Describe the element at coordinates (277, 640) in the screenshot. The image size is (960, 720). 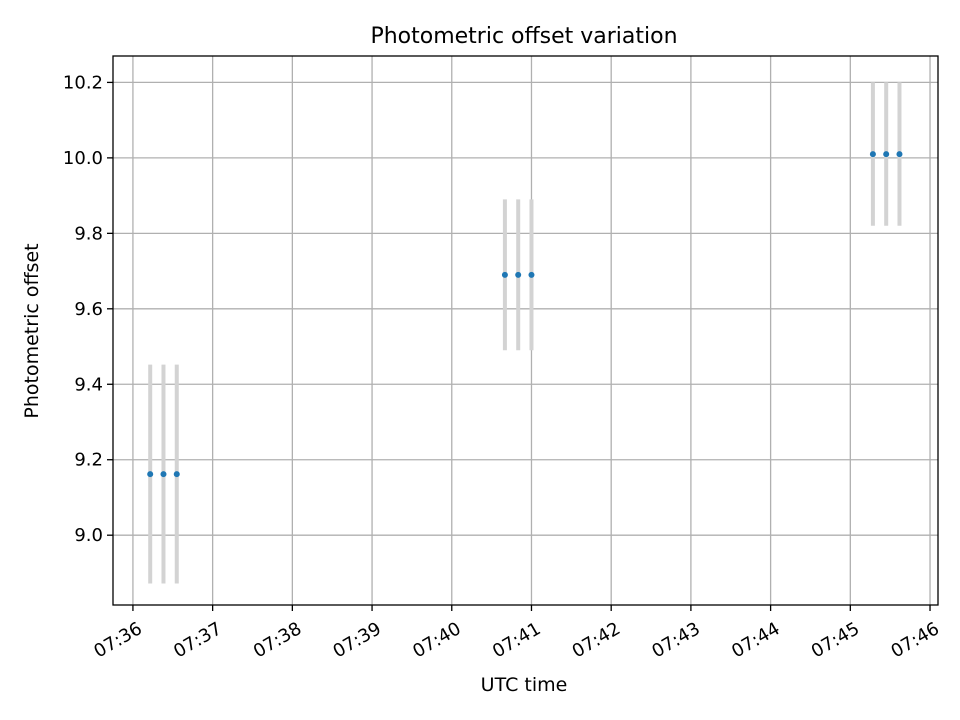
I see `x-tick-label: 07:38` at that location.